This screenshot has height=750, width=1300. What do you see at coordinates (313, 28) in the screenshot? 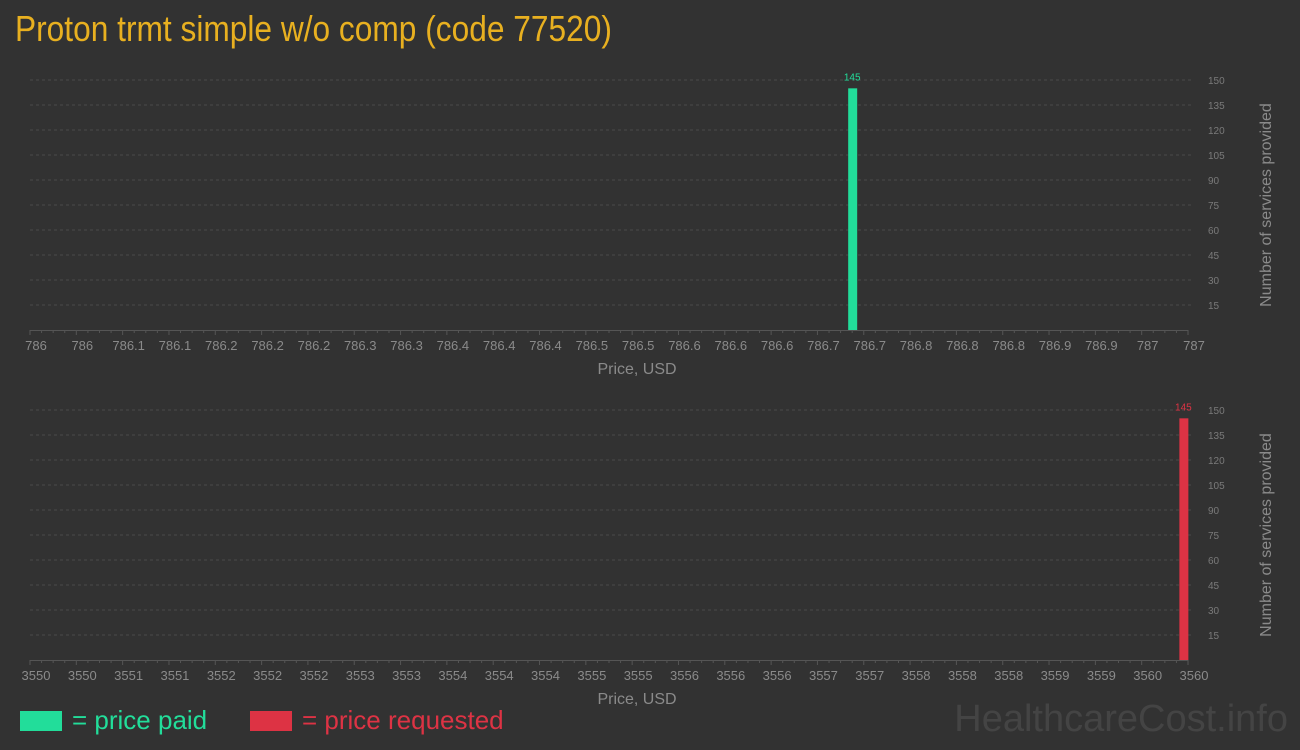
I see `chart-title: Proton trmt simple w/o comp (code 77520)` at bounding box center [313, 28].